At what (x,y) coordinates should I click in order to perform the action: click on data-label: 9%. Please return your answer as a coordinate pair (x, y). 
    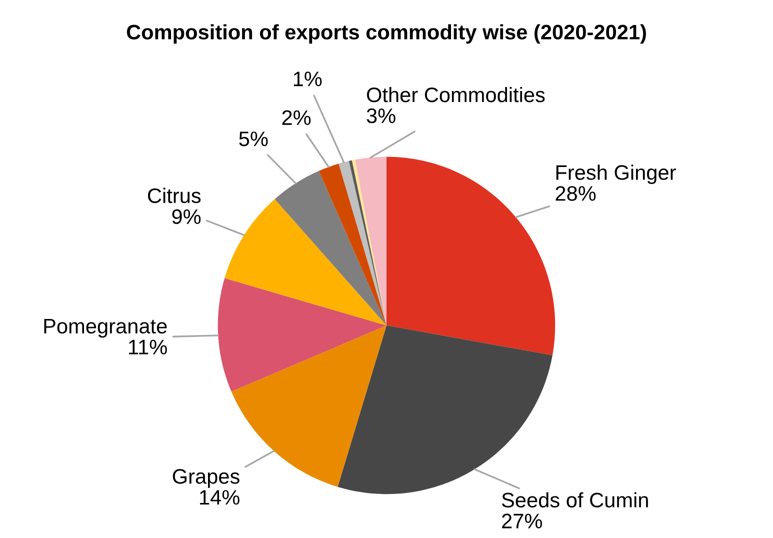
    Looking at the image, I should click on (186, 216).